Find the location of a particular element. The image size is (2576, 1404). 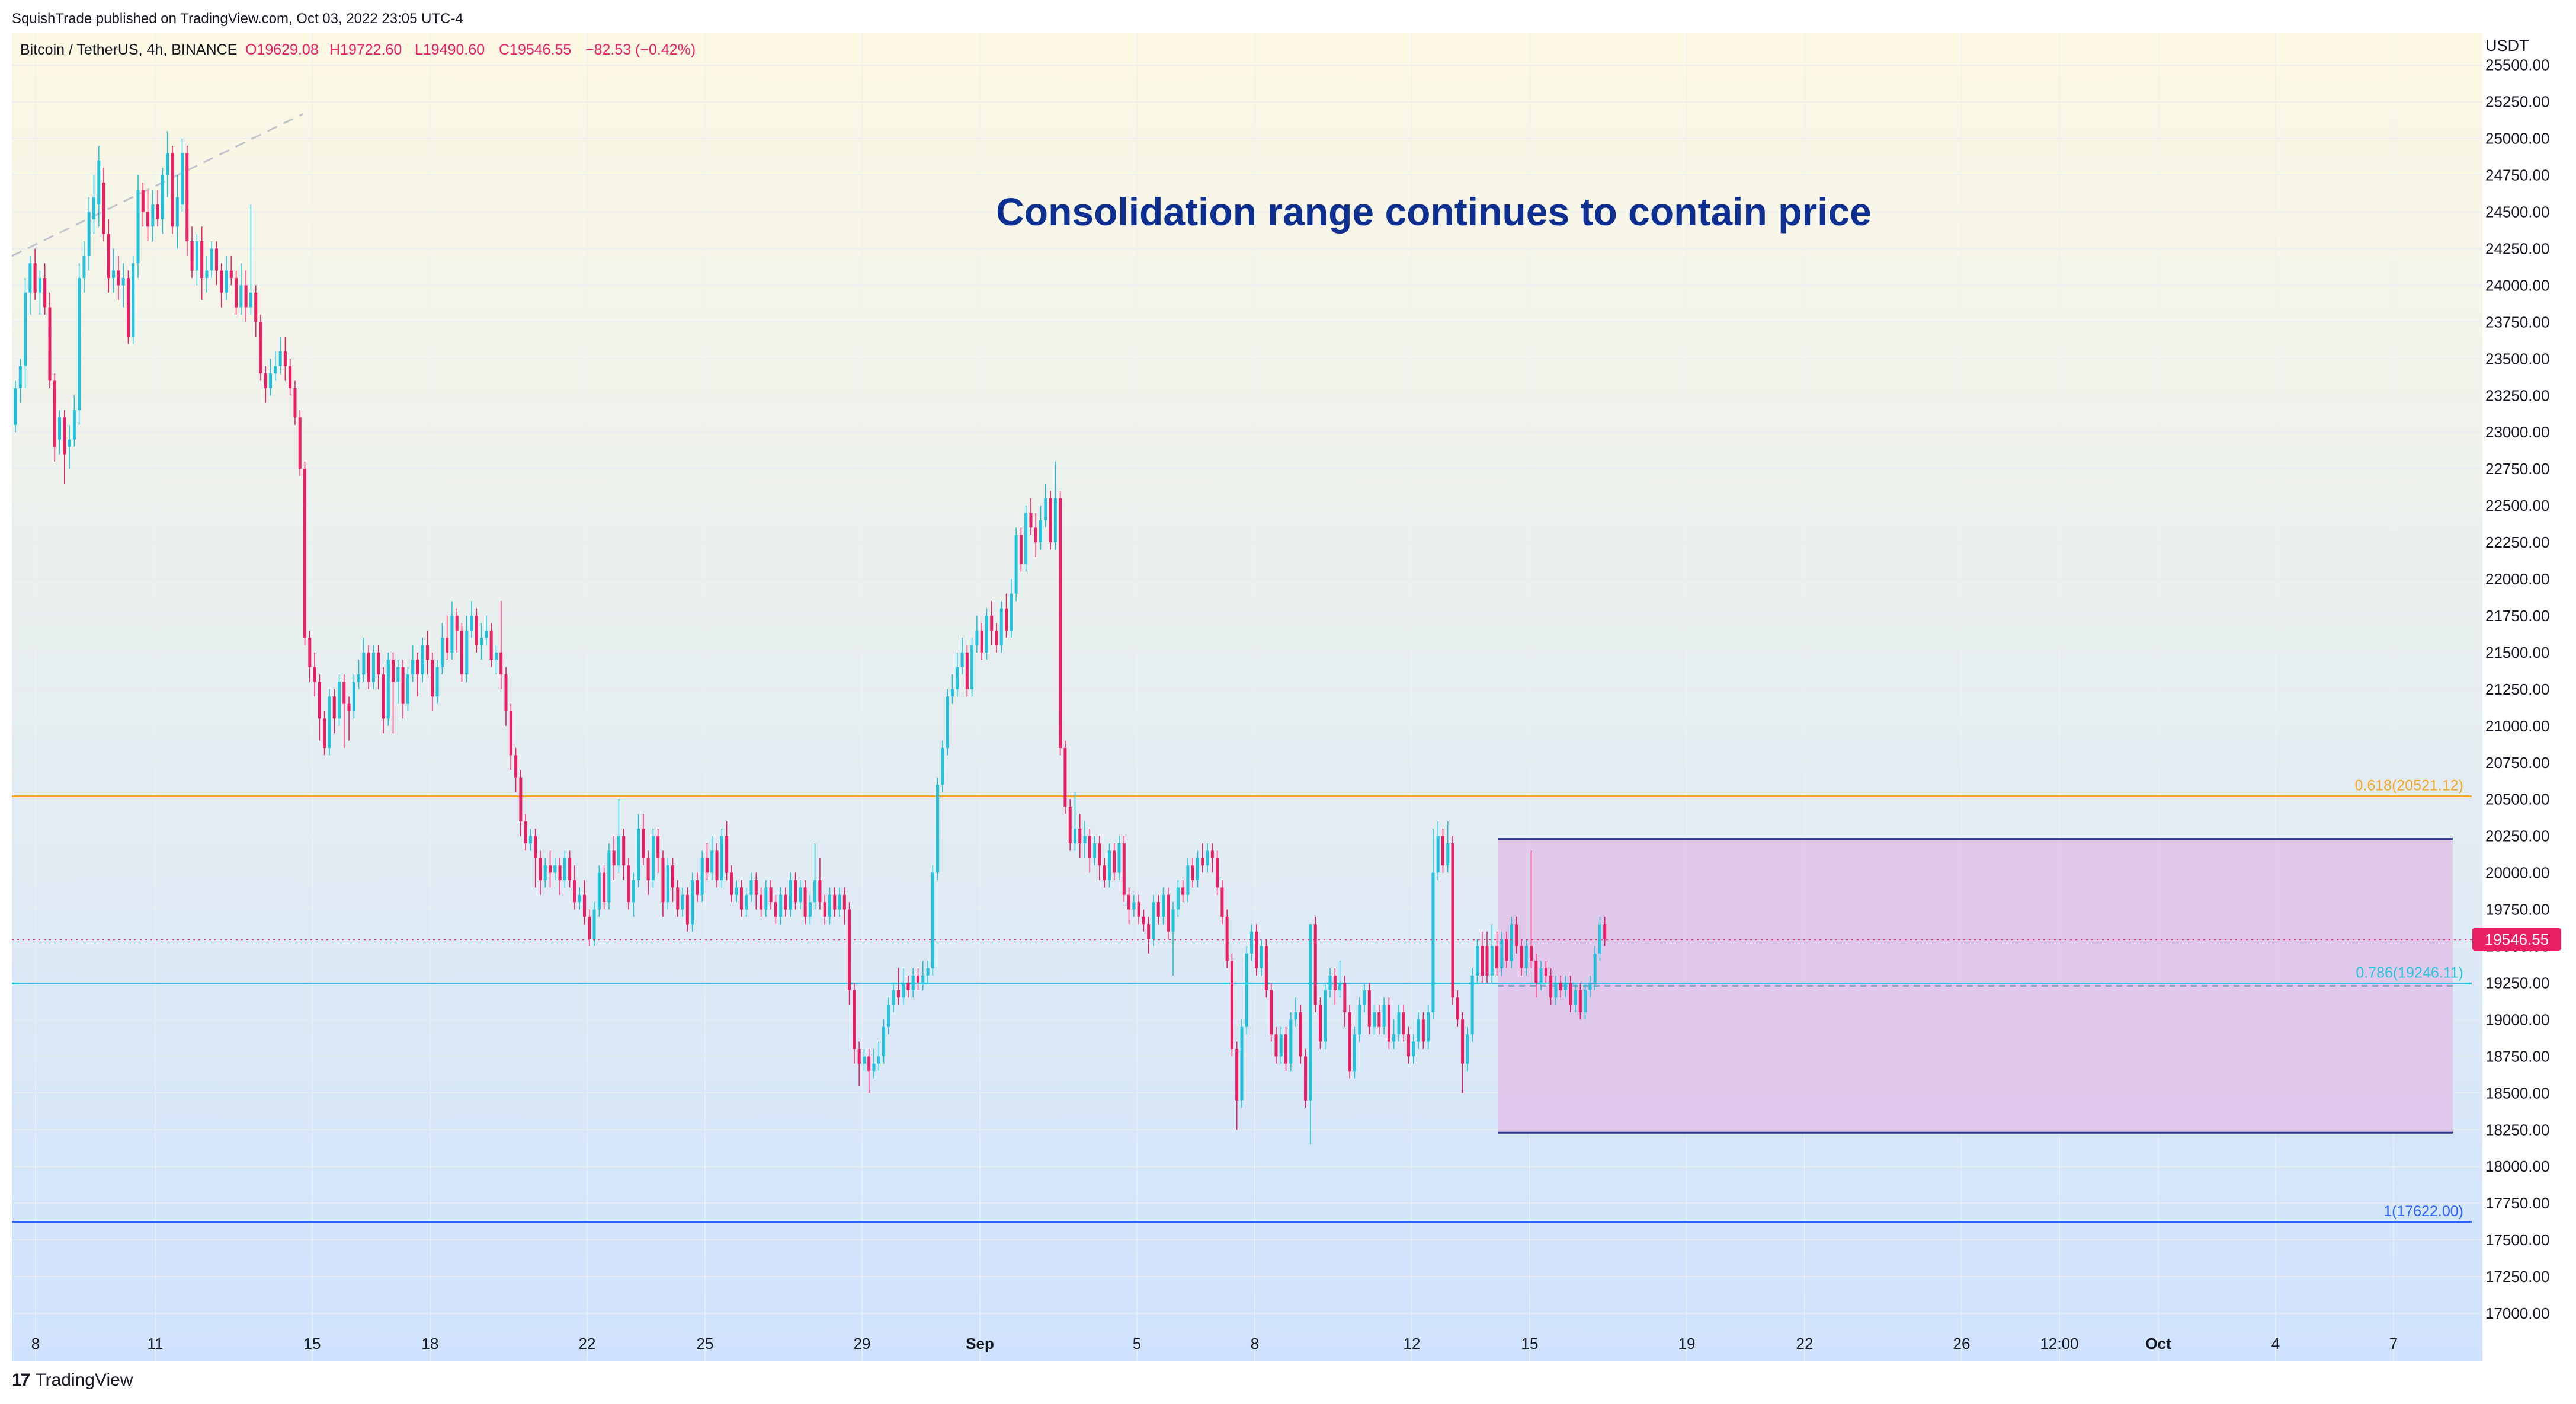

x-tick-label: 8 is located at coordinates (35, 1343).